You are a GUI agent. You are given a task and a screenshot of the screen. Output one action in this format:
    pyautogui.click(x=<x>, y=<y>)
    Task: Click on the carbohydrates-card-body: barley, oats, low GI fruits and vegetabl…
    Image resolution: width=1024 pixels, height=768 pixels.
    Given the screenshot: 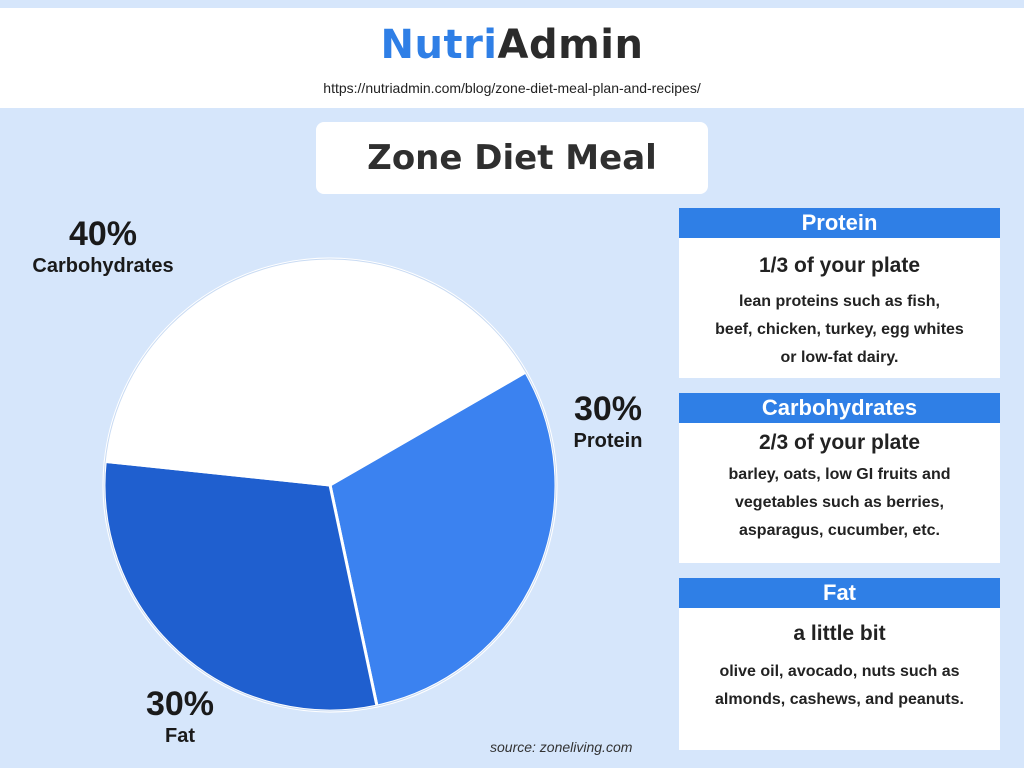 What is the action you would take?
    pyautogui.click(x=839, y=503)
    